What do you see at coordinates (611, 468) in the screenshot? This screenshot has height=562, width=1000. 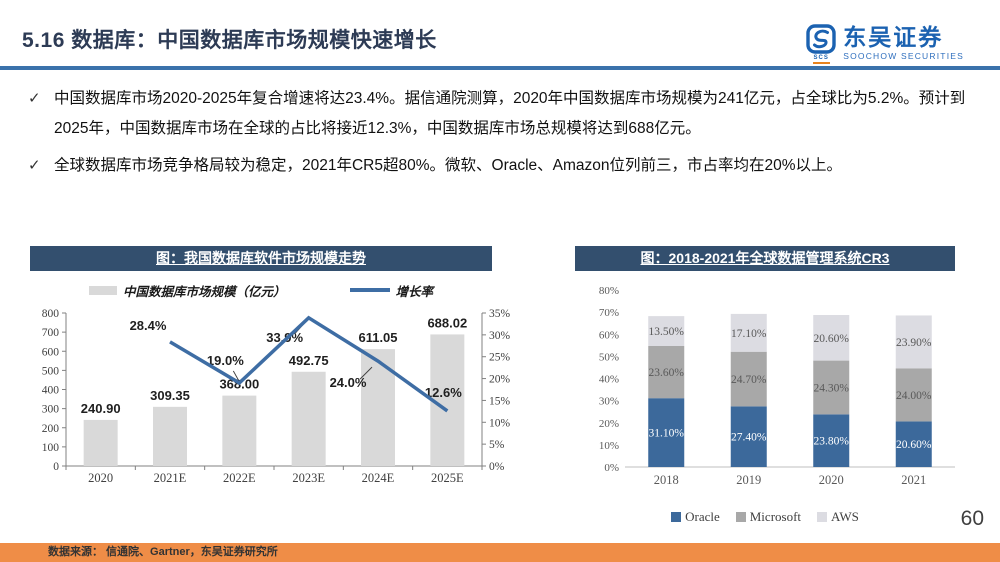 I see `y-tick-label: 0%` at bounding box center [611, 468].